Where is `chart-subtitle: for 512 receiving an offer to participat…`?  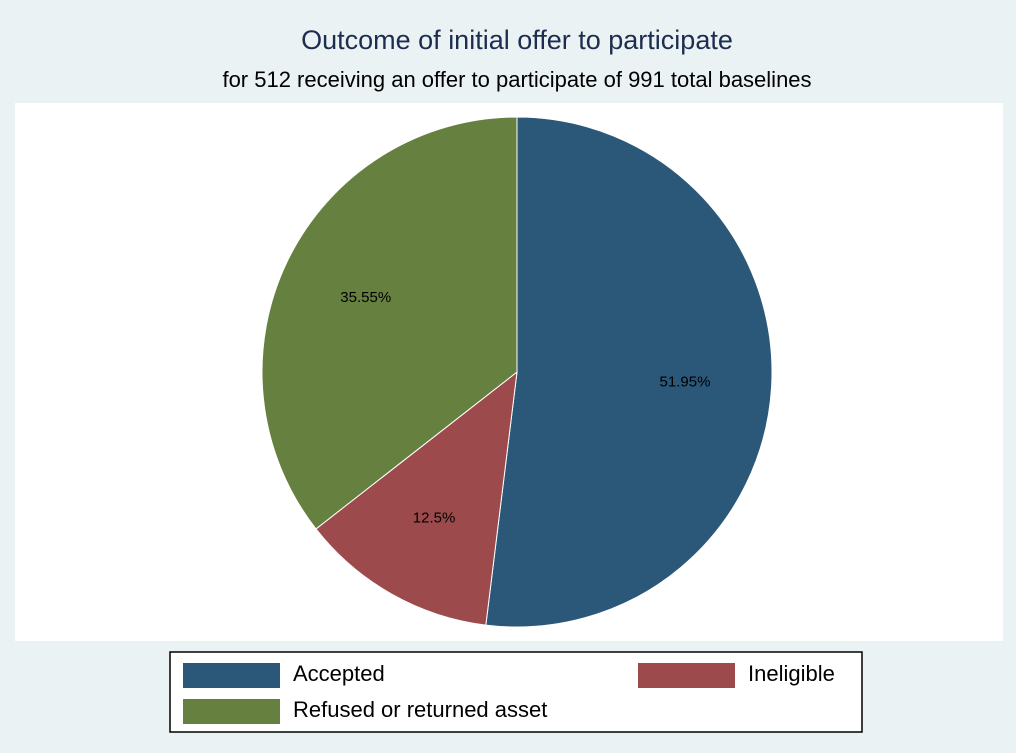
chart-subtitle: for 512 receiving an offer to participat… is located at coordinates (516, 79).